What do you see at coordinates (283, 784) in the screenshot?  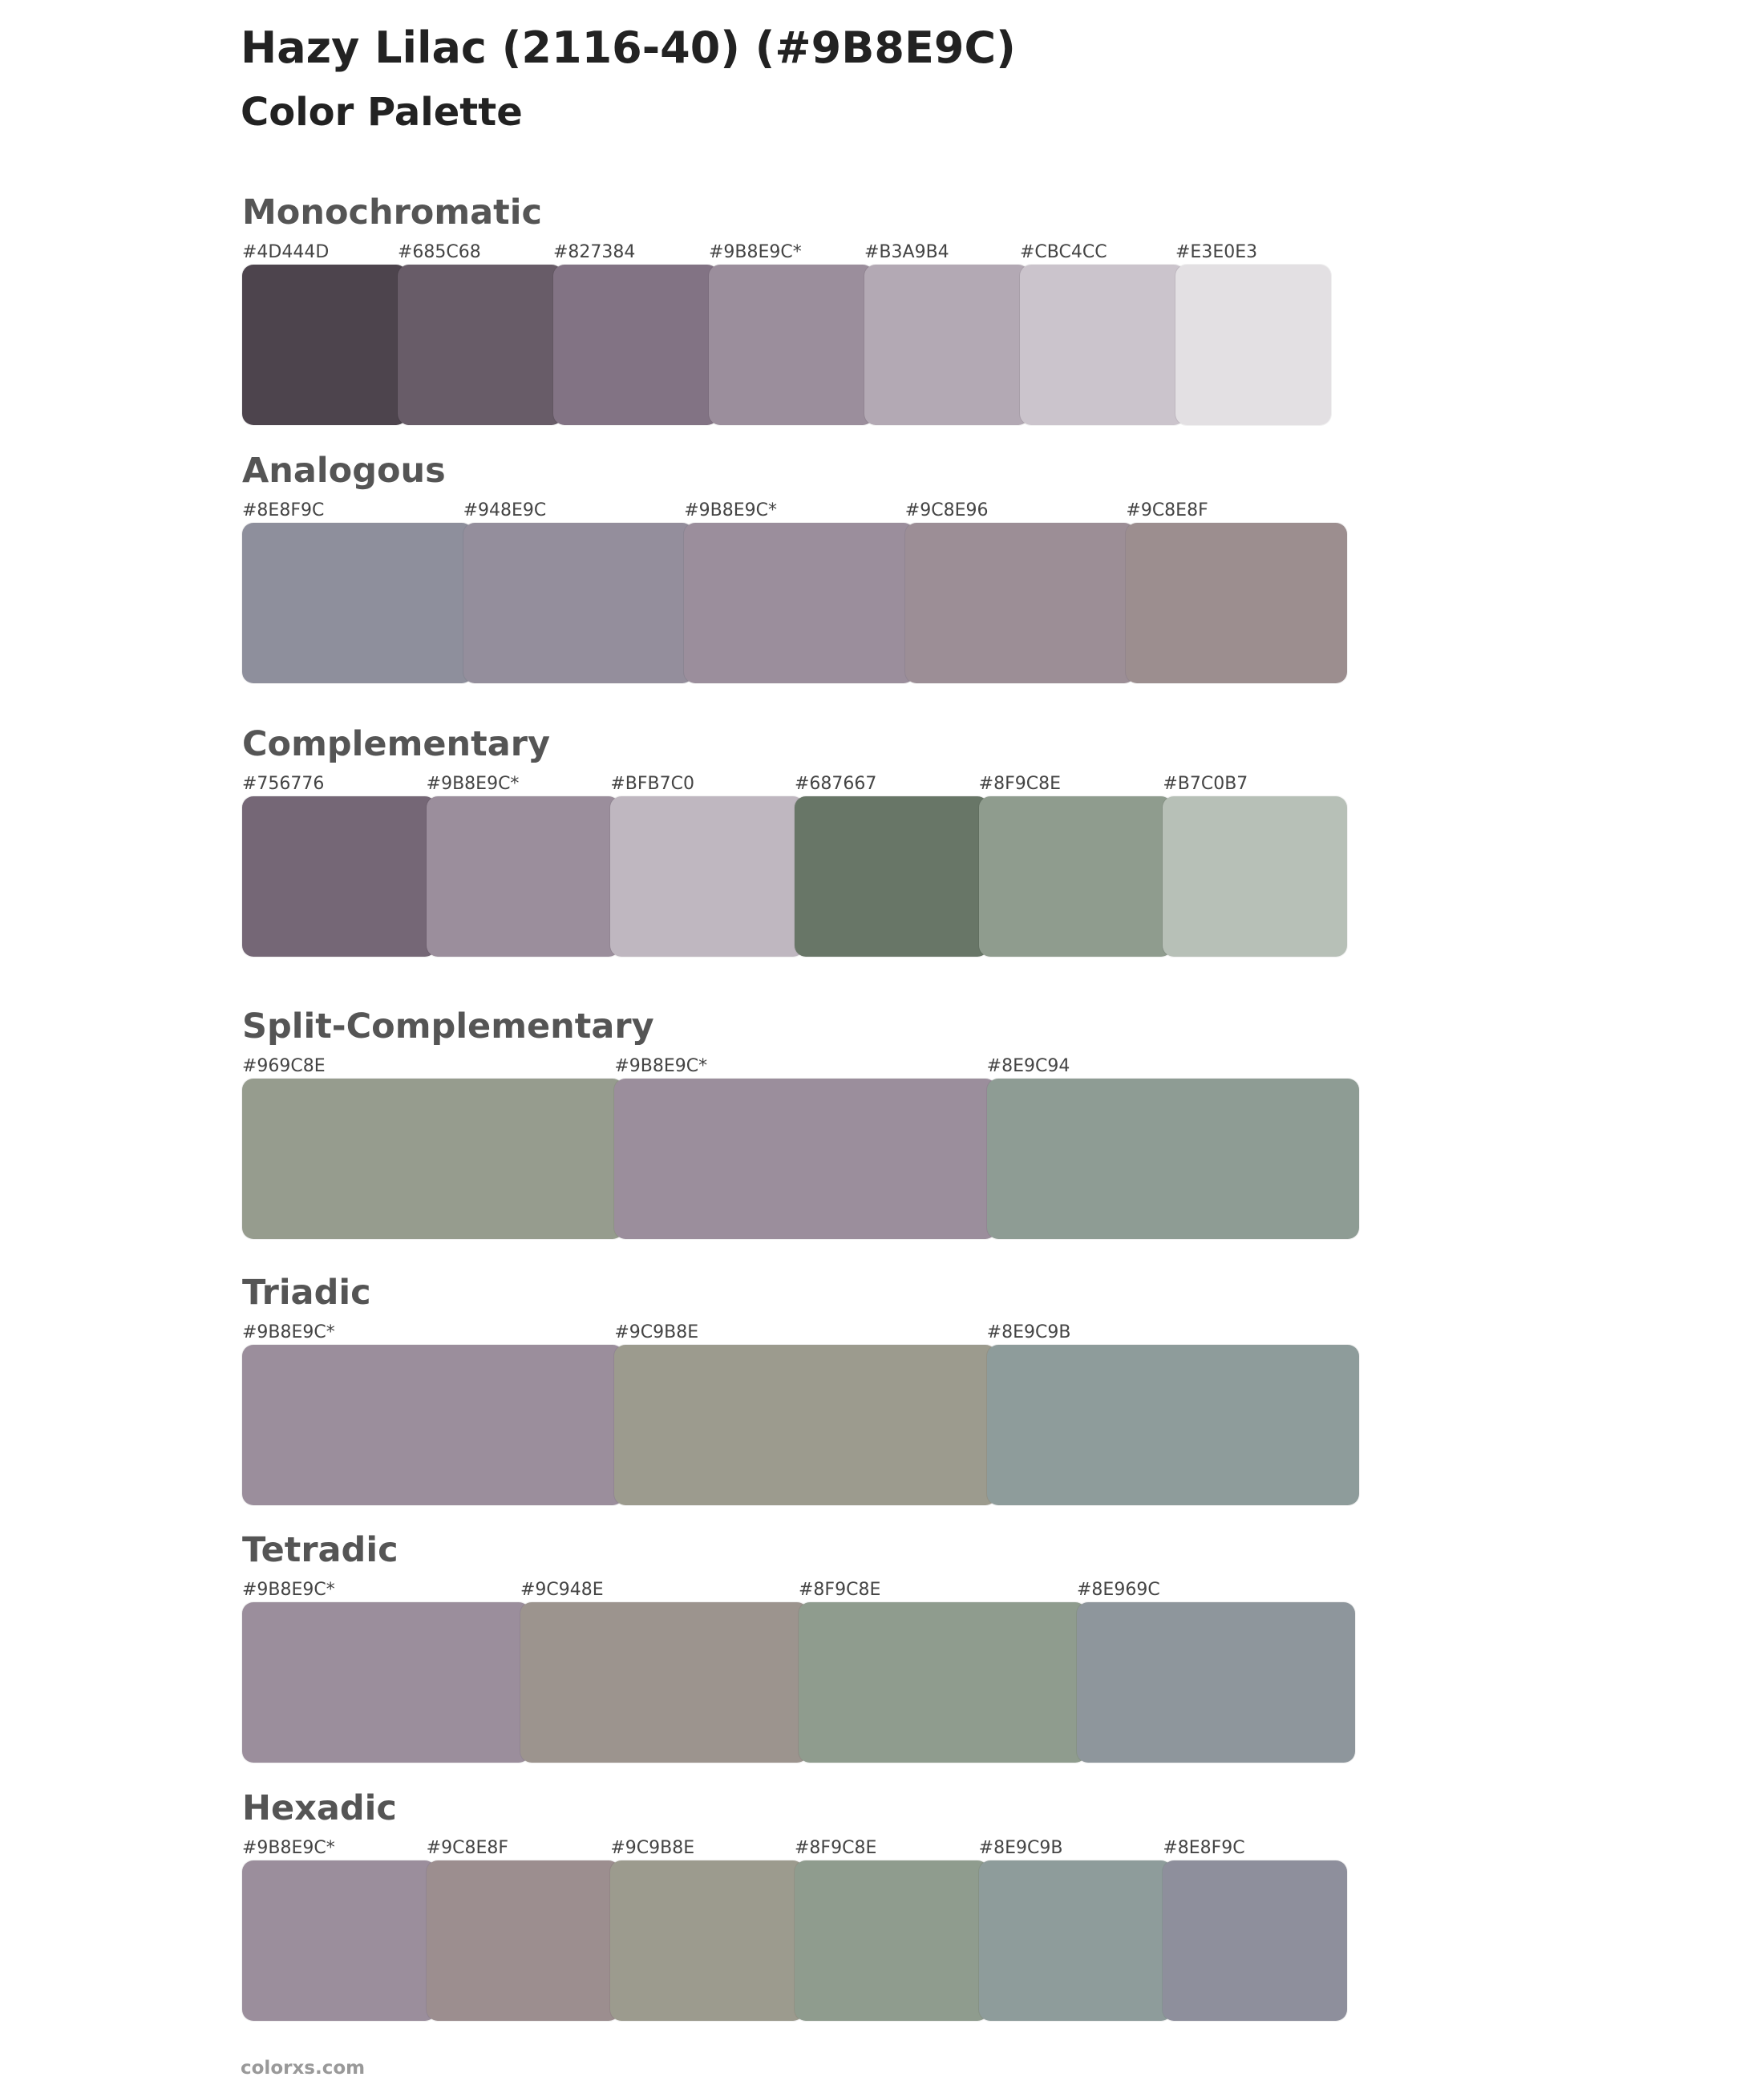 I see `swatch-label: #756776` at bounding box center [283, 784].